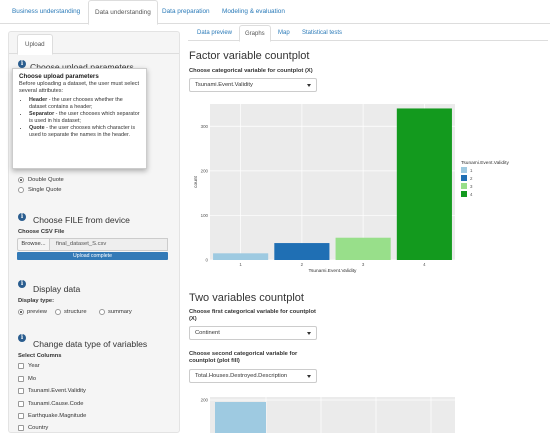 This screenshot has width=550, height=433. What do you see at coordinates (46, 180) in the screenshot?
I see `quote-option-double: Double Quote` at bounding box center [46, 180].